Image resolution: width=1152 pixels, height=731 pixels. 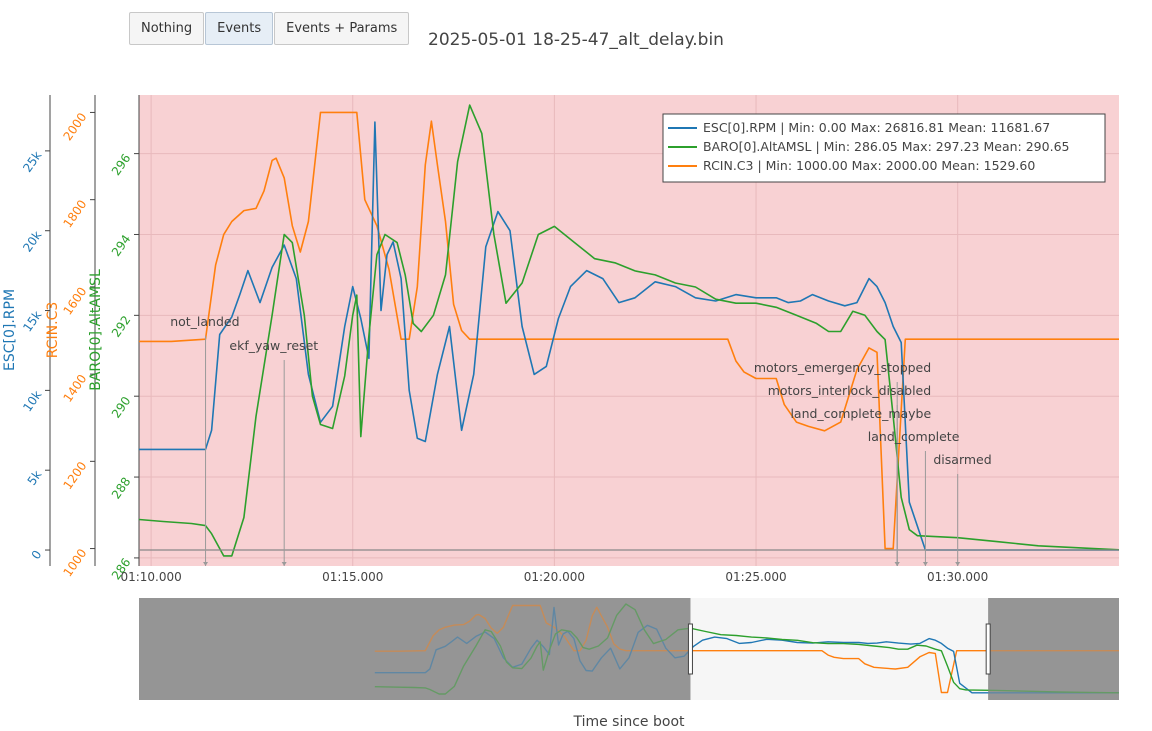 I want to click on legend-max: Max: 26816.81, so click(x=896, y=127).